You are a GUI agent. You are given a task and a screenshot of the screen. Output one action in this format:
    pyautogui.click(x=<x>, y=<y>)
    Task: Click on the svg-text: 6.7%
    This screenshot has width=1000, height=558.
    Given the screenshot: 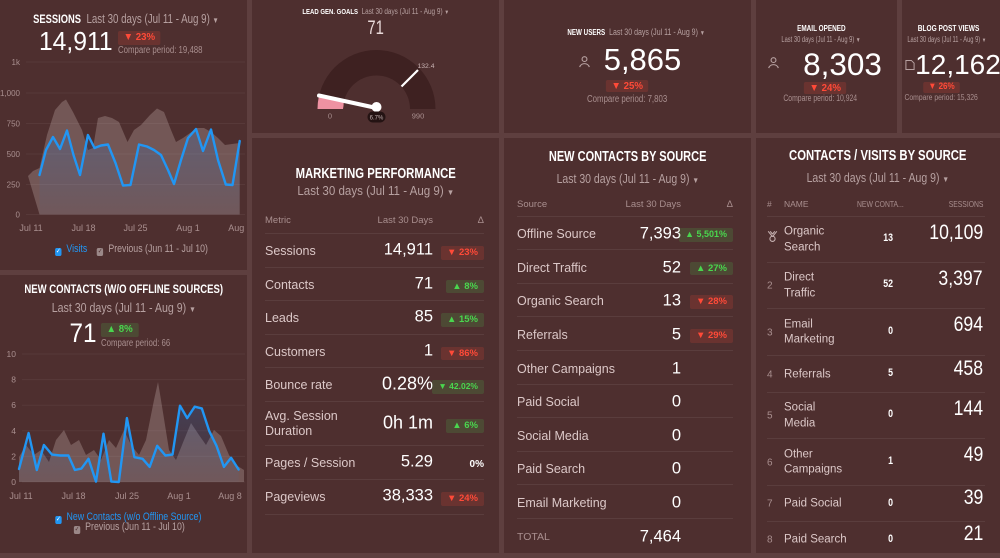 What is the action you would take?
    pyautogui.click(x=377, y=119)
    